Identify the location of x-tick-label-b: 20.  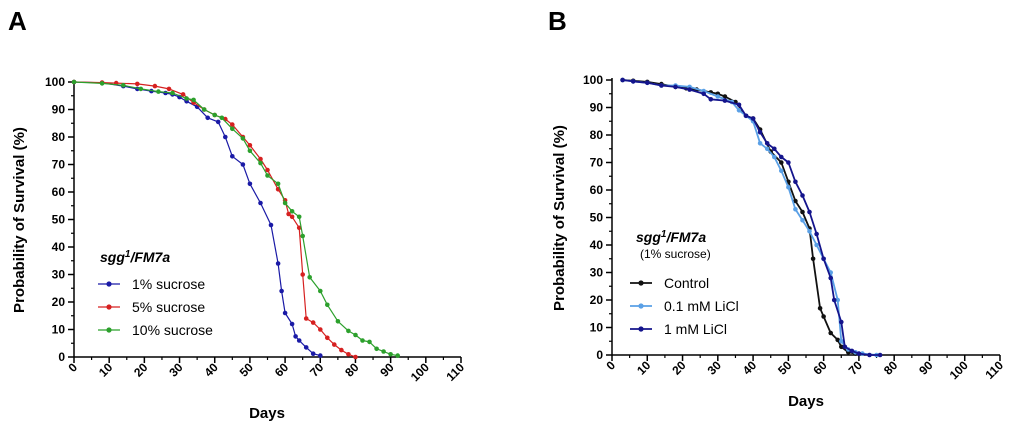
(679, 368).